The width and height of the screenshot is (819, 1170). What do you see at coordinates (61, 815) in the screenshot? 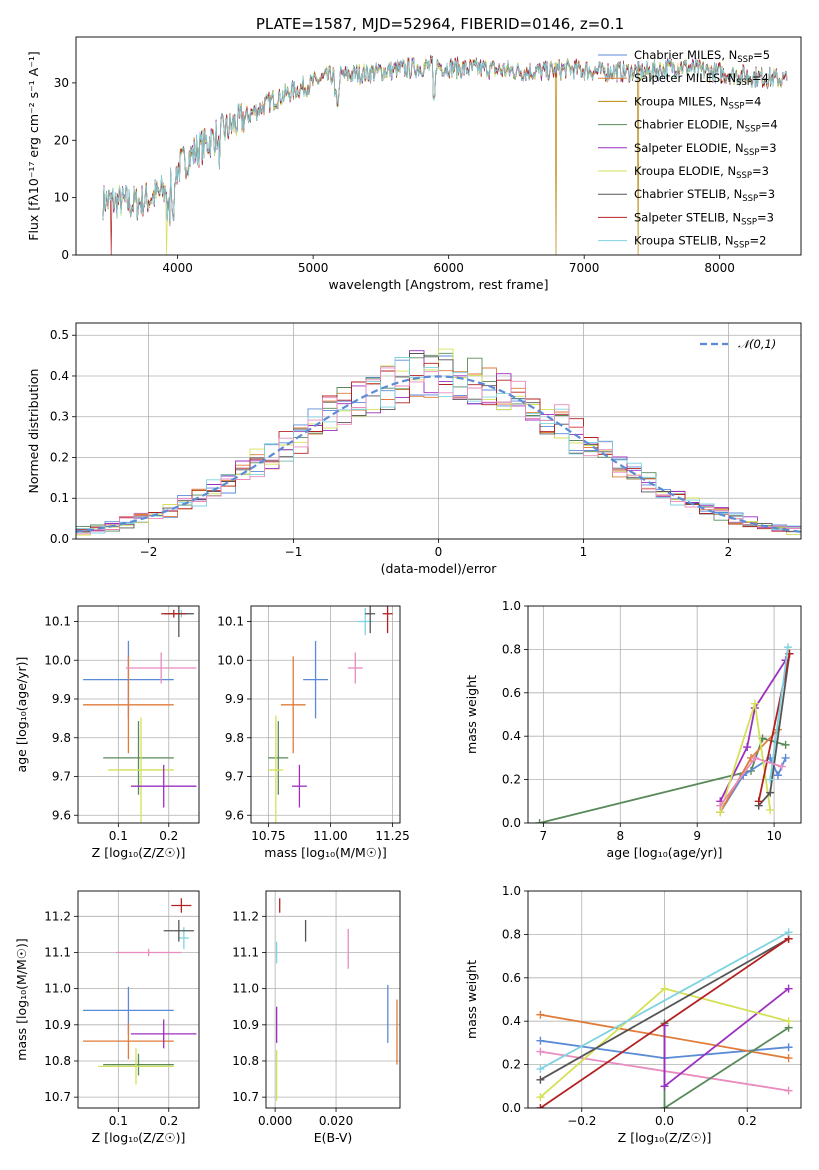
I see `y-tick-label: 9.6` at bounding box center [61, 815].